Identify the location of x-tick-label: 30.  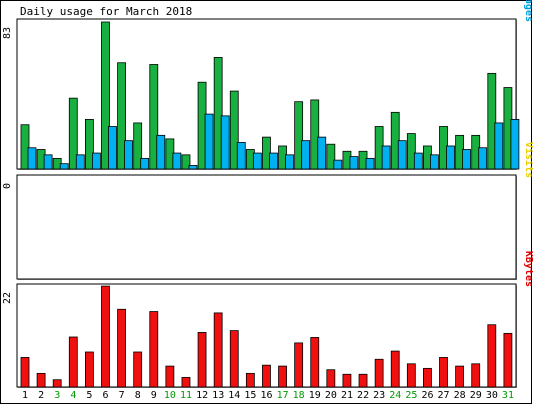
(492, 395).